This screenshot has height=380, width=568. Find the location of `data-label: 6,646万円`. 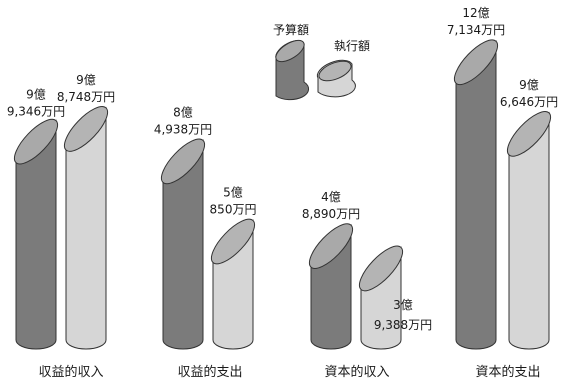

data-label: 6,646万円 is located at coordinates (529, 102).